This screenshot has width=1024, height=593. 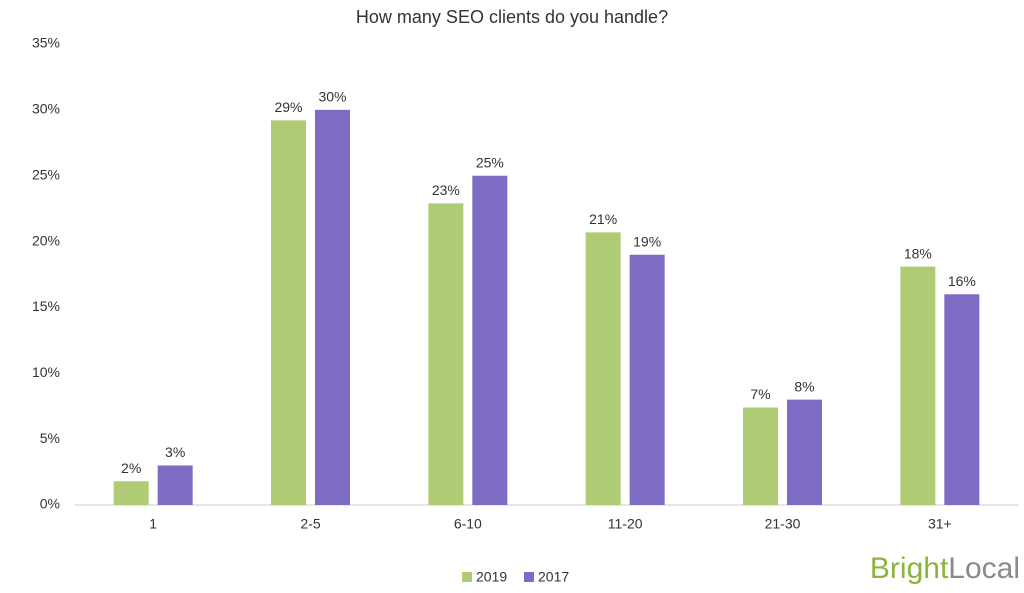 I want to click on data-label: 18%, so click(x=918, y=253).